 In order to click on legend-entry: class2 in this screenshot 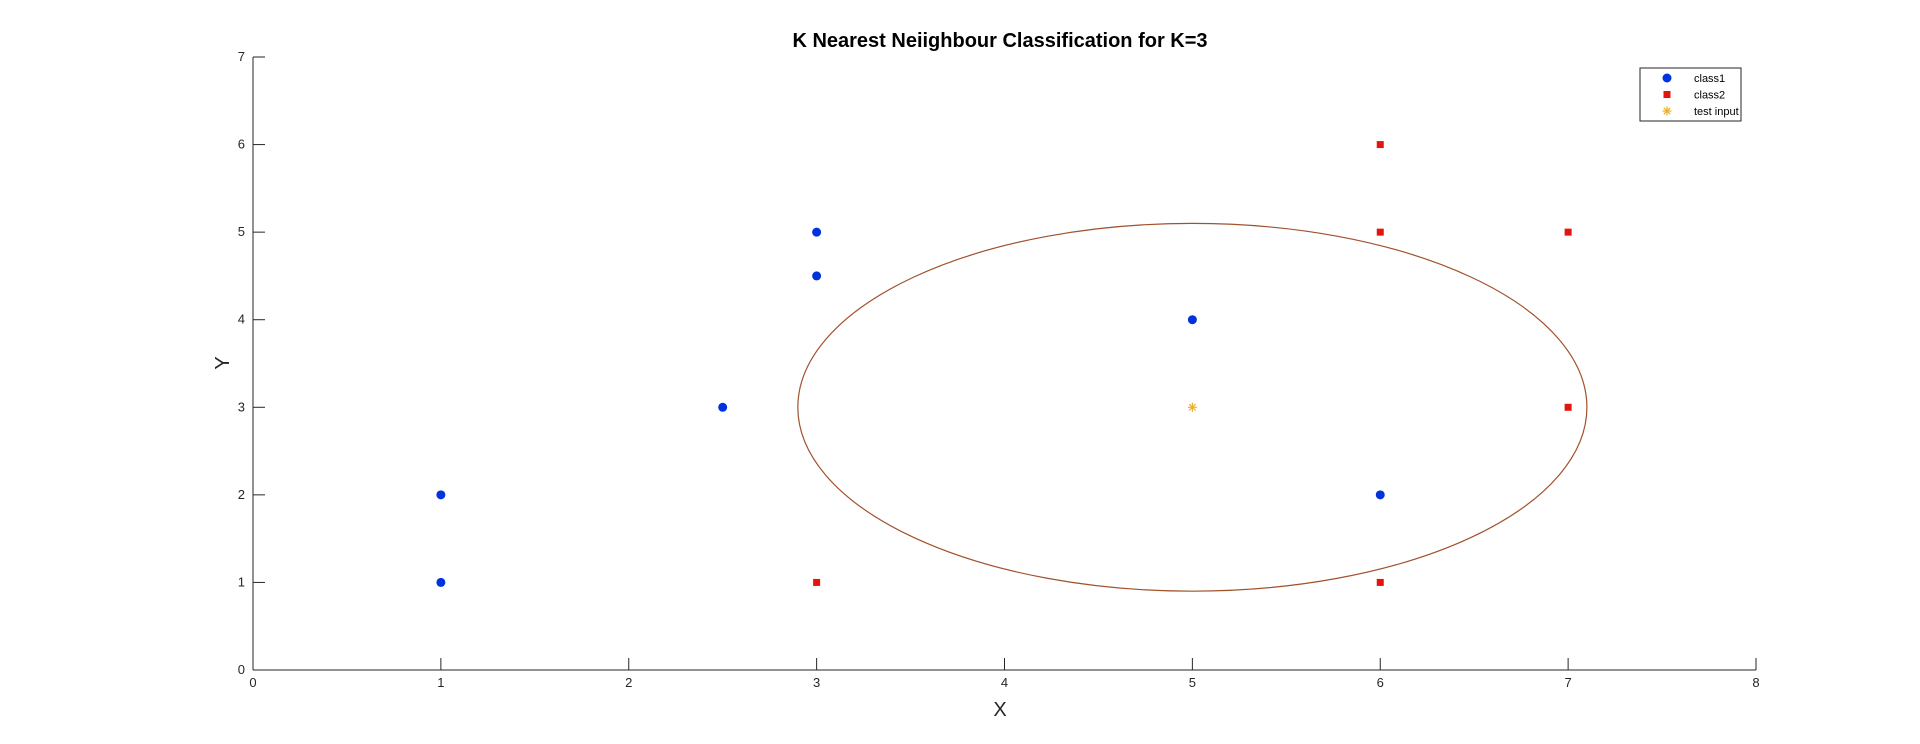, I will do `click(1694, 96)`.